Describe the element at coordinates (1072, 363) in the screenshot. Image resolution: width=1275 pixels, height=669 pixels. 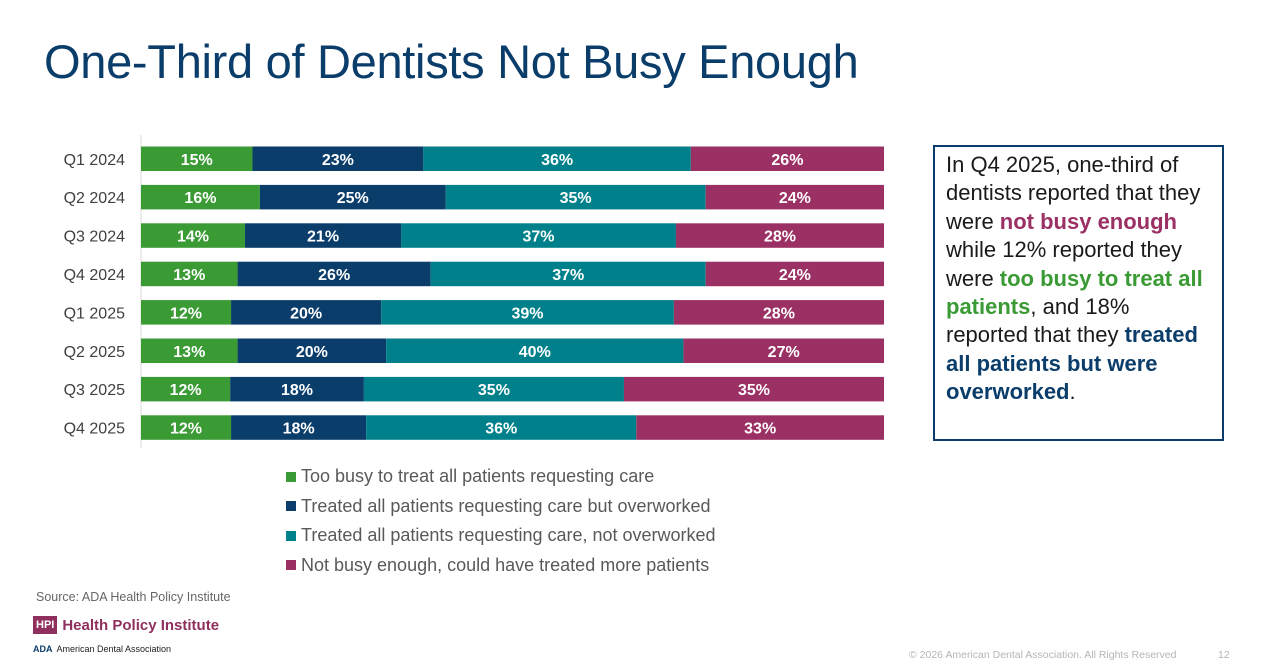
I see `callout-highlight-overworked: treated all patients but were overworked` at that location.